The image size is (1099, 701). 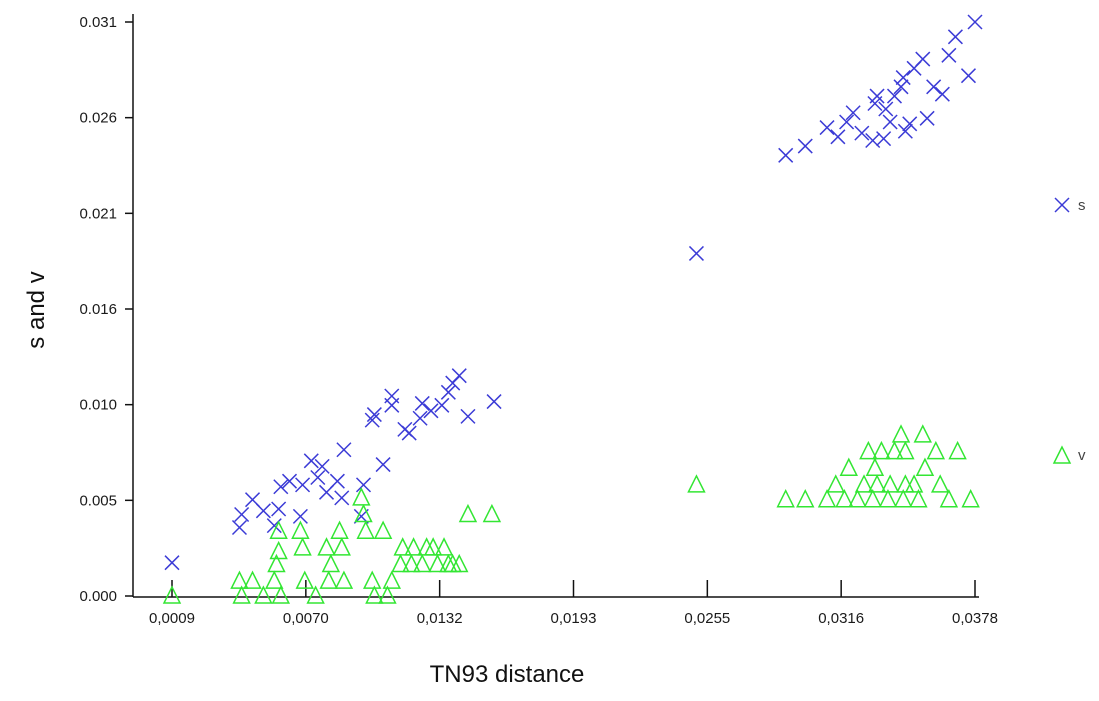 What do you see at coordinates (1082, 205) in the screenshot?
I see `legend-label-s: s` at bounding box center [1082, 205].